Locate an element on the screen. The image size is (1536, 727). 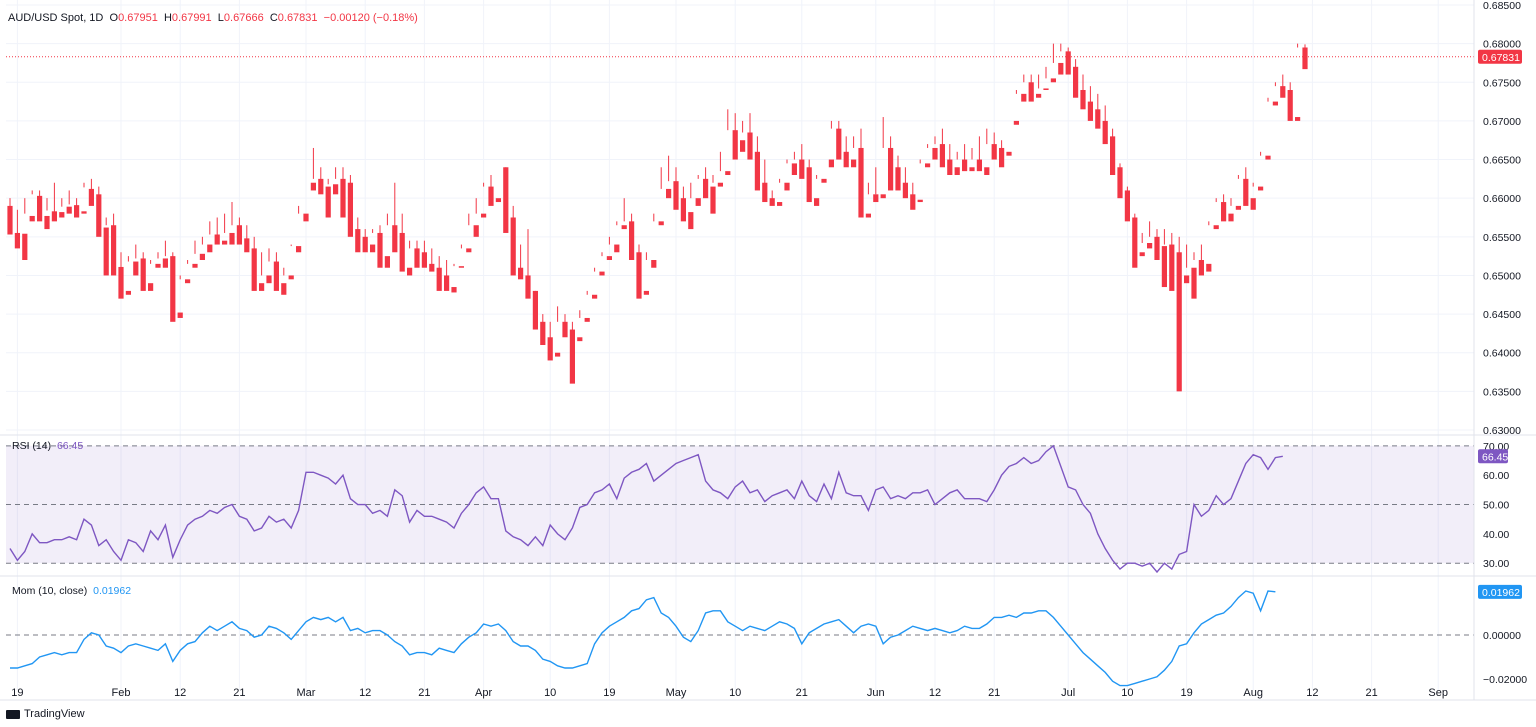
x-tick-label: Mar is located at coordinates (306, 693).